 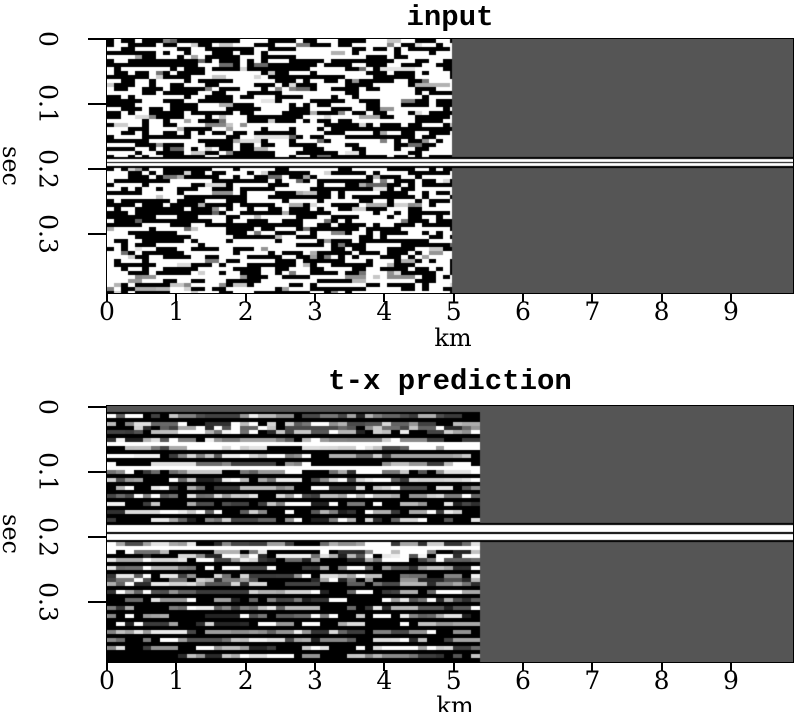 What do you see at coordinates (592, 311) in the screenshot?
I see `input-x-tick-label: 7` at bounding box center [592, 311].